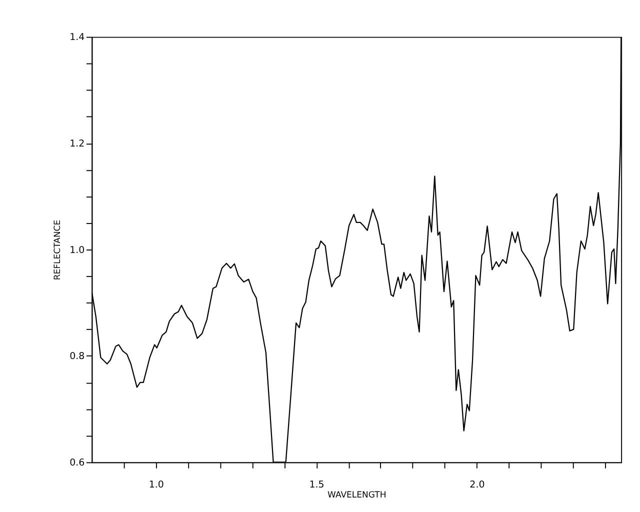 The image size is (640, 512). What do you see at coordinates (77, 250) in the screenshot?
I see `y-tick-label: 1.0` at bounding box center [77, 250].